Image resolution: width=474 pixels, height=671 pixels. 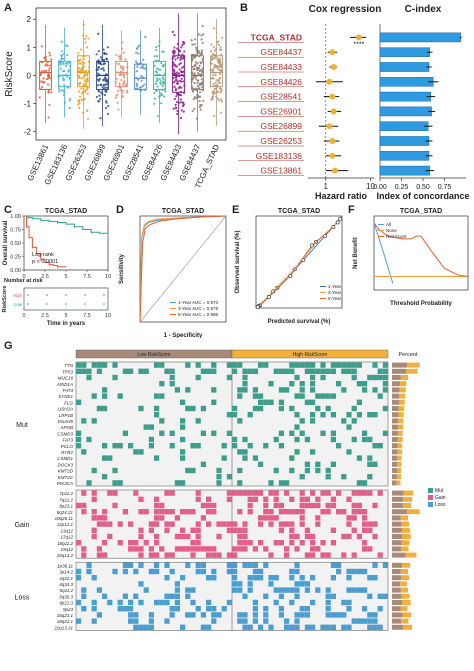 What do you see at coordinates (18, 295) in the screenshot?
I see `risk-row-label: High` at bounding box center [18, 295].